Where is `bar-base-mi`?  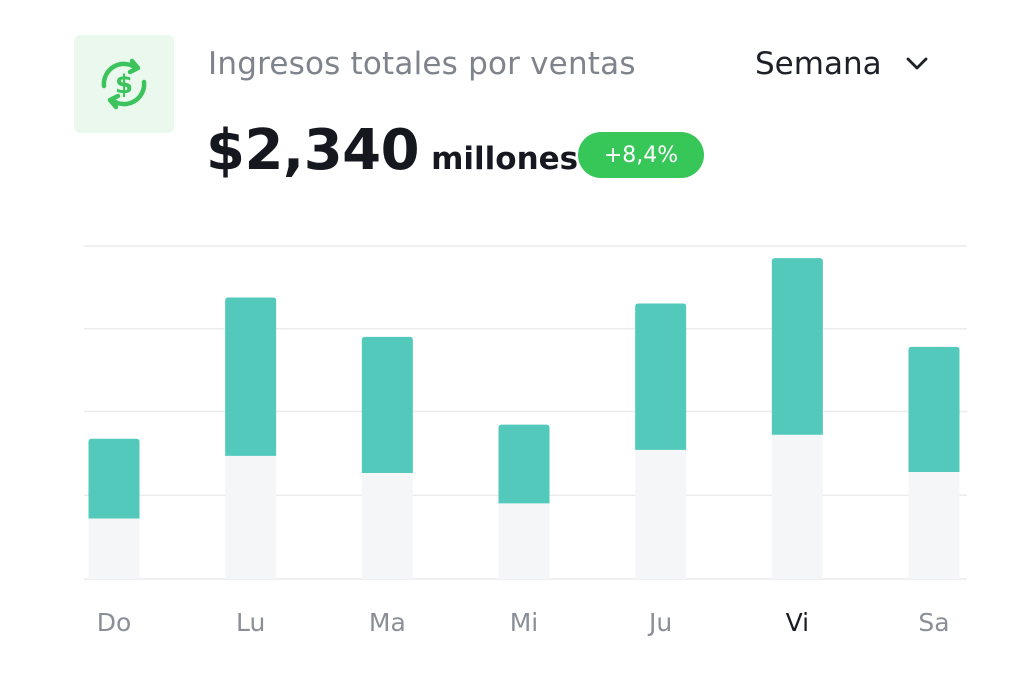
bar-base-mi is located at coordinates (524, 541).